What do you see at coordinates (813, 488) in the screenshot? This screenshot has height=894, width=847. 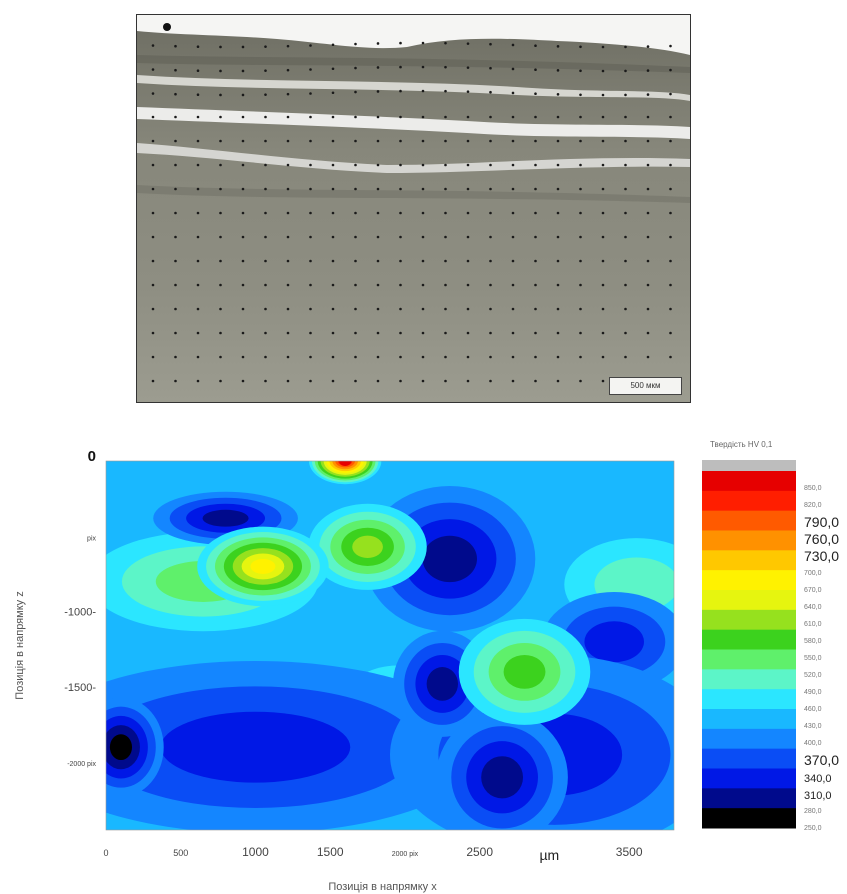 I see `colorbar-tick-label: 850,0` at bounding box center [813, 488].